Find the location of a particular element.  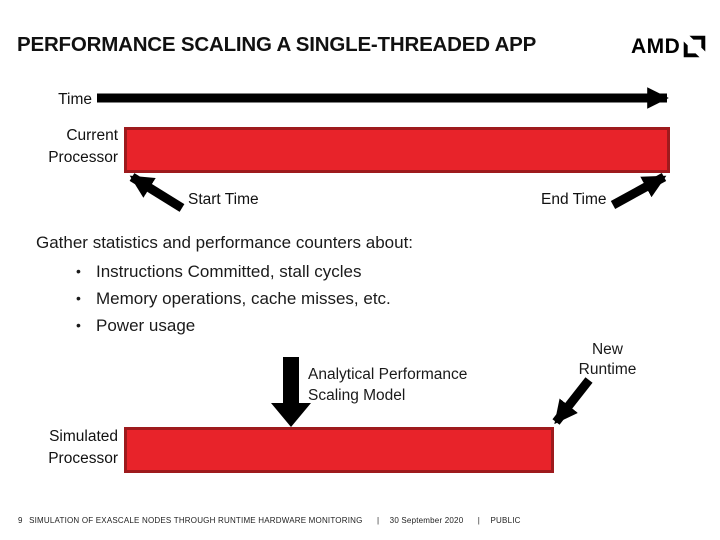

model-label: Analytical Performance Scaling Model is located at coordinates (387, 385).